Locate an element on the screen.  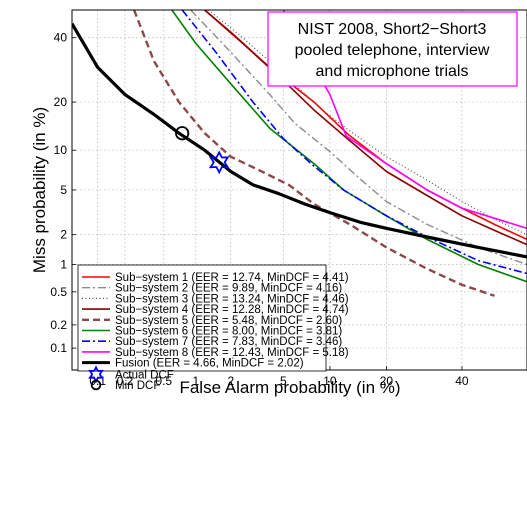
y-tick-label: 0.5 is located at coordinates (58, 292).